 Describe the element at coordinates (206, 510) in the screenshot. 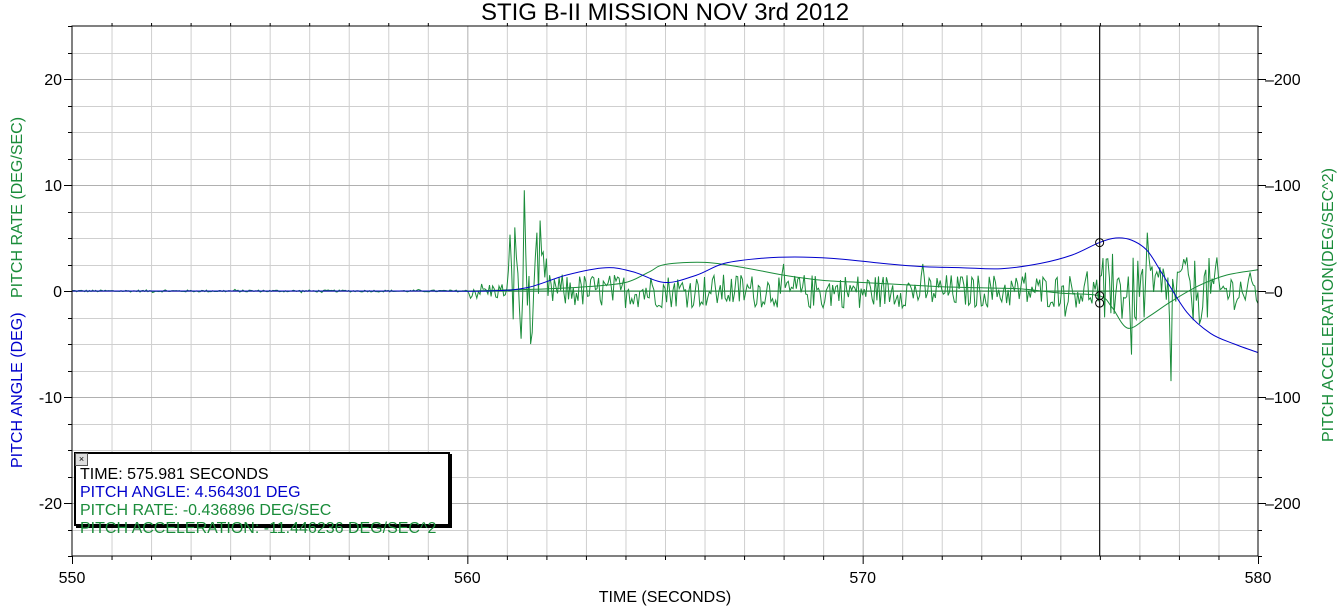

I see `readout-rate: PITCH RATE: -0.436896 DEG/SEC` at that location.